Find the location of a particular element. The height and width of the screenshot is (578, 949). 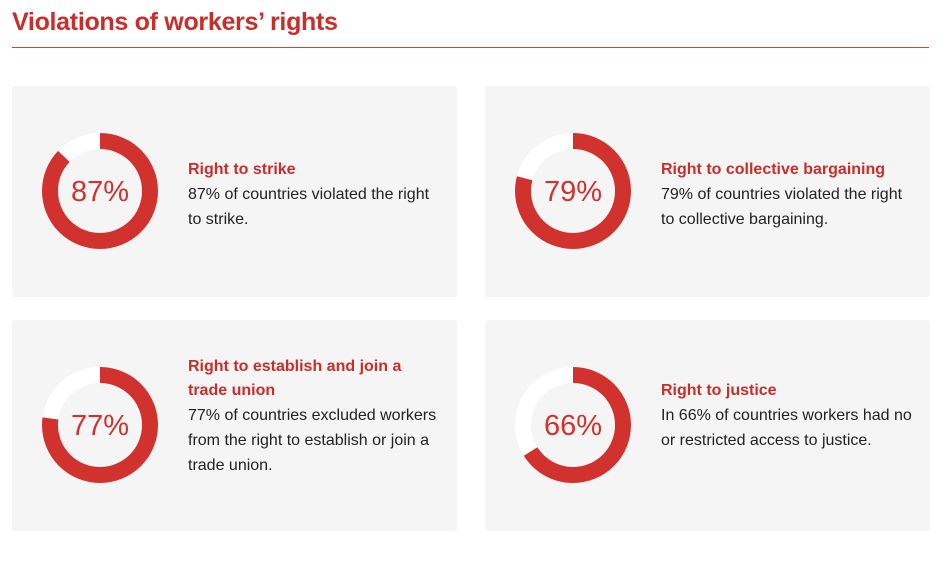

donut-svg: 66% is located at coordinates (573, 425).